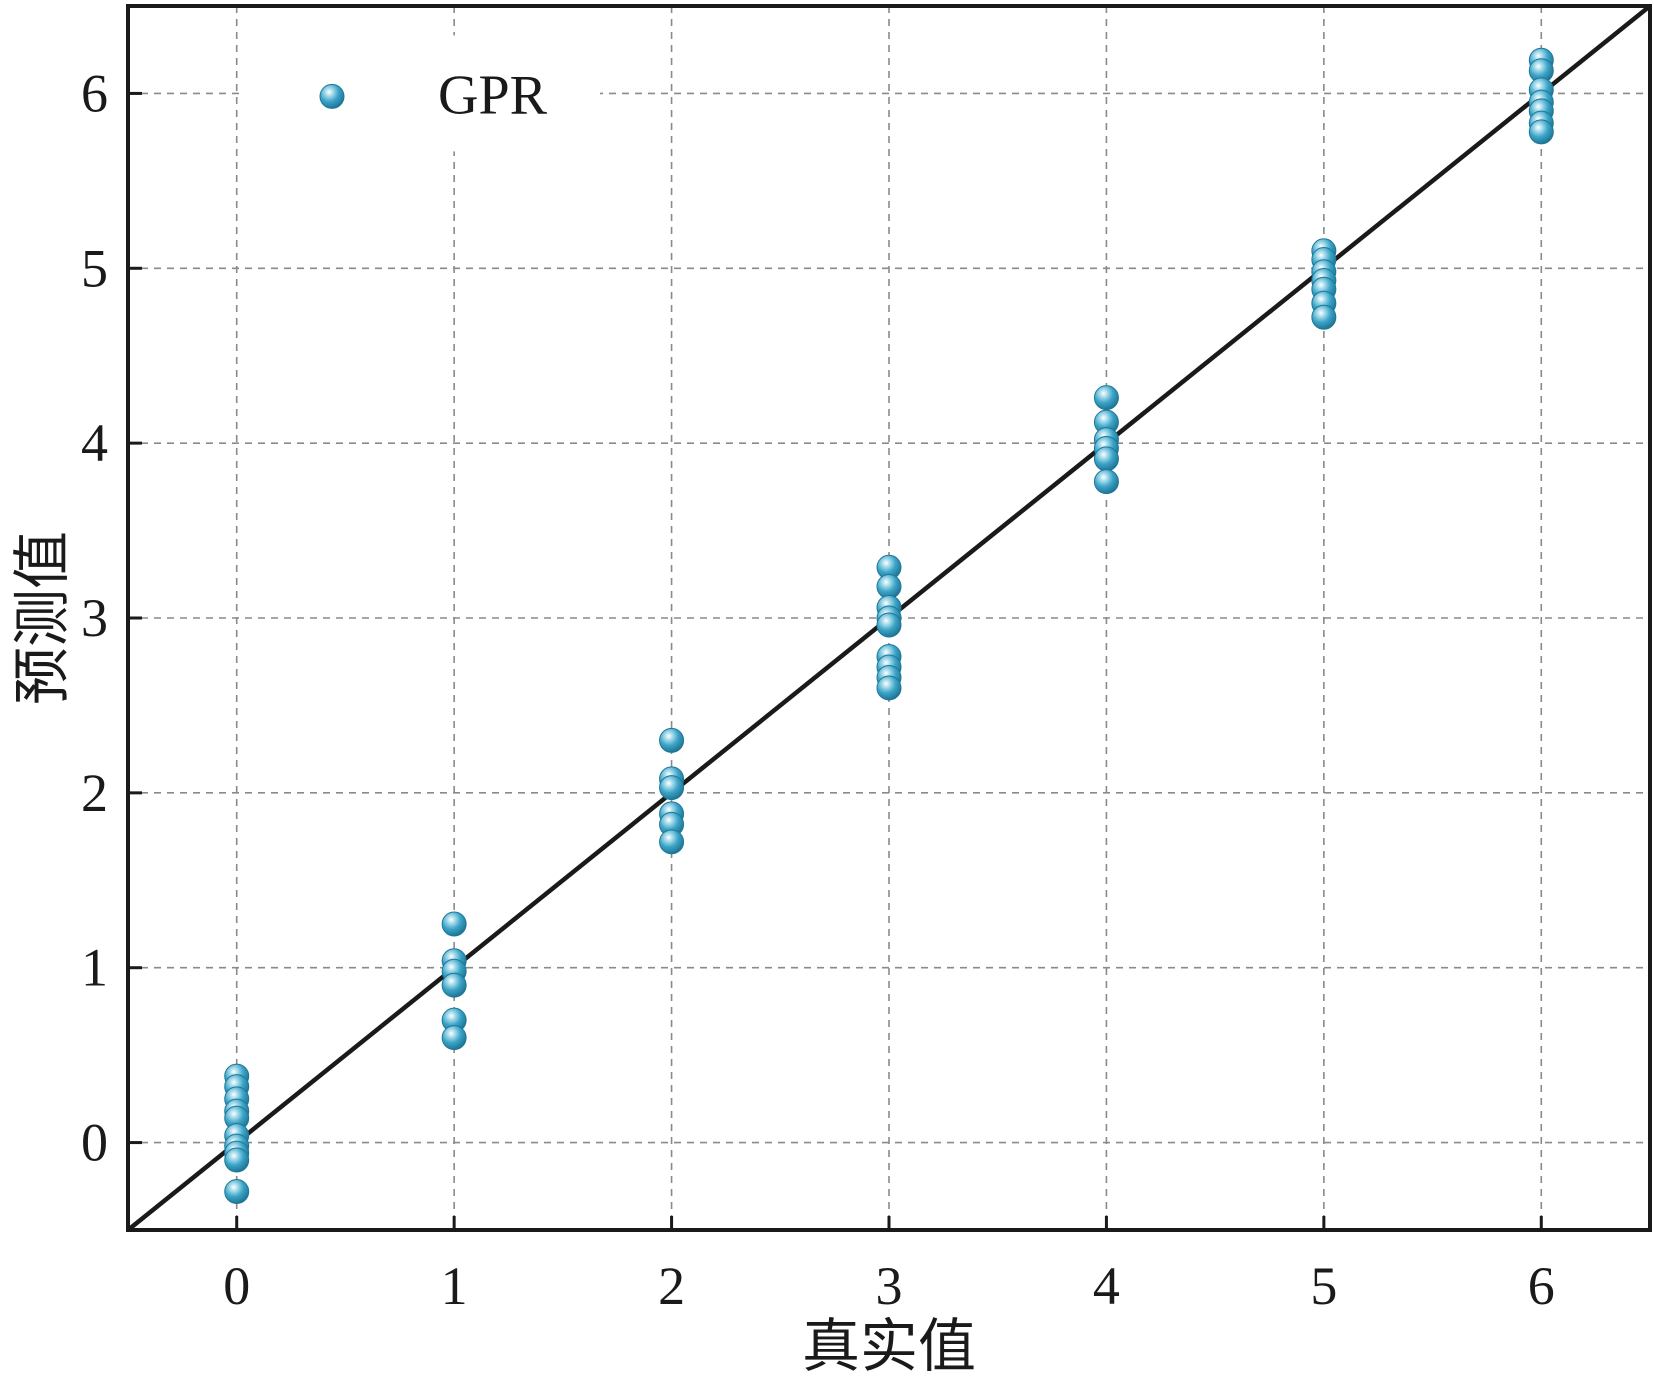  Describe the element at coordinates (1541, 1286) in the screenshot. I see `x-tick-label: 6` at that location.